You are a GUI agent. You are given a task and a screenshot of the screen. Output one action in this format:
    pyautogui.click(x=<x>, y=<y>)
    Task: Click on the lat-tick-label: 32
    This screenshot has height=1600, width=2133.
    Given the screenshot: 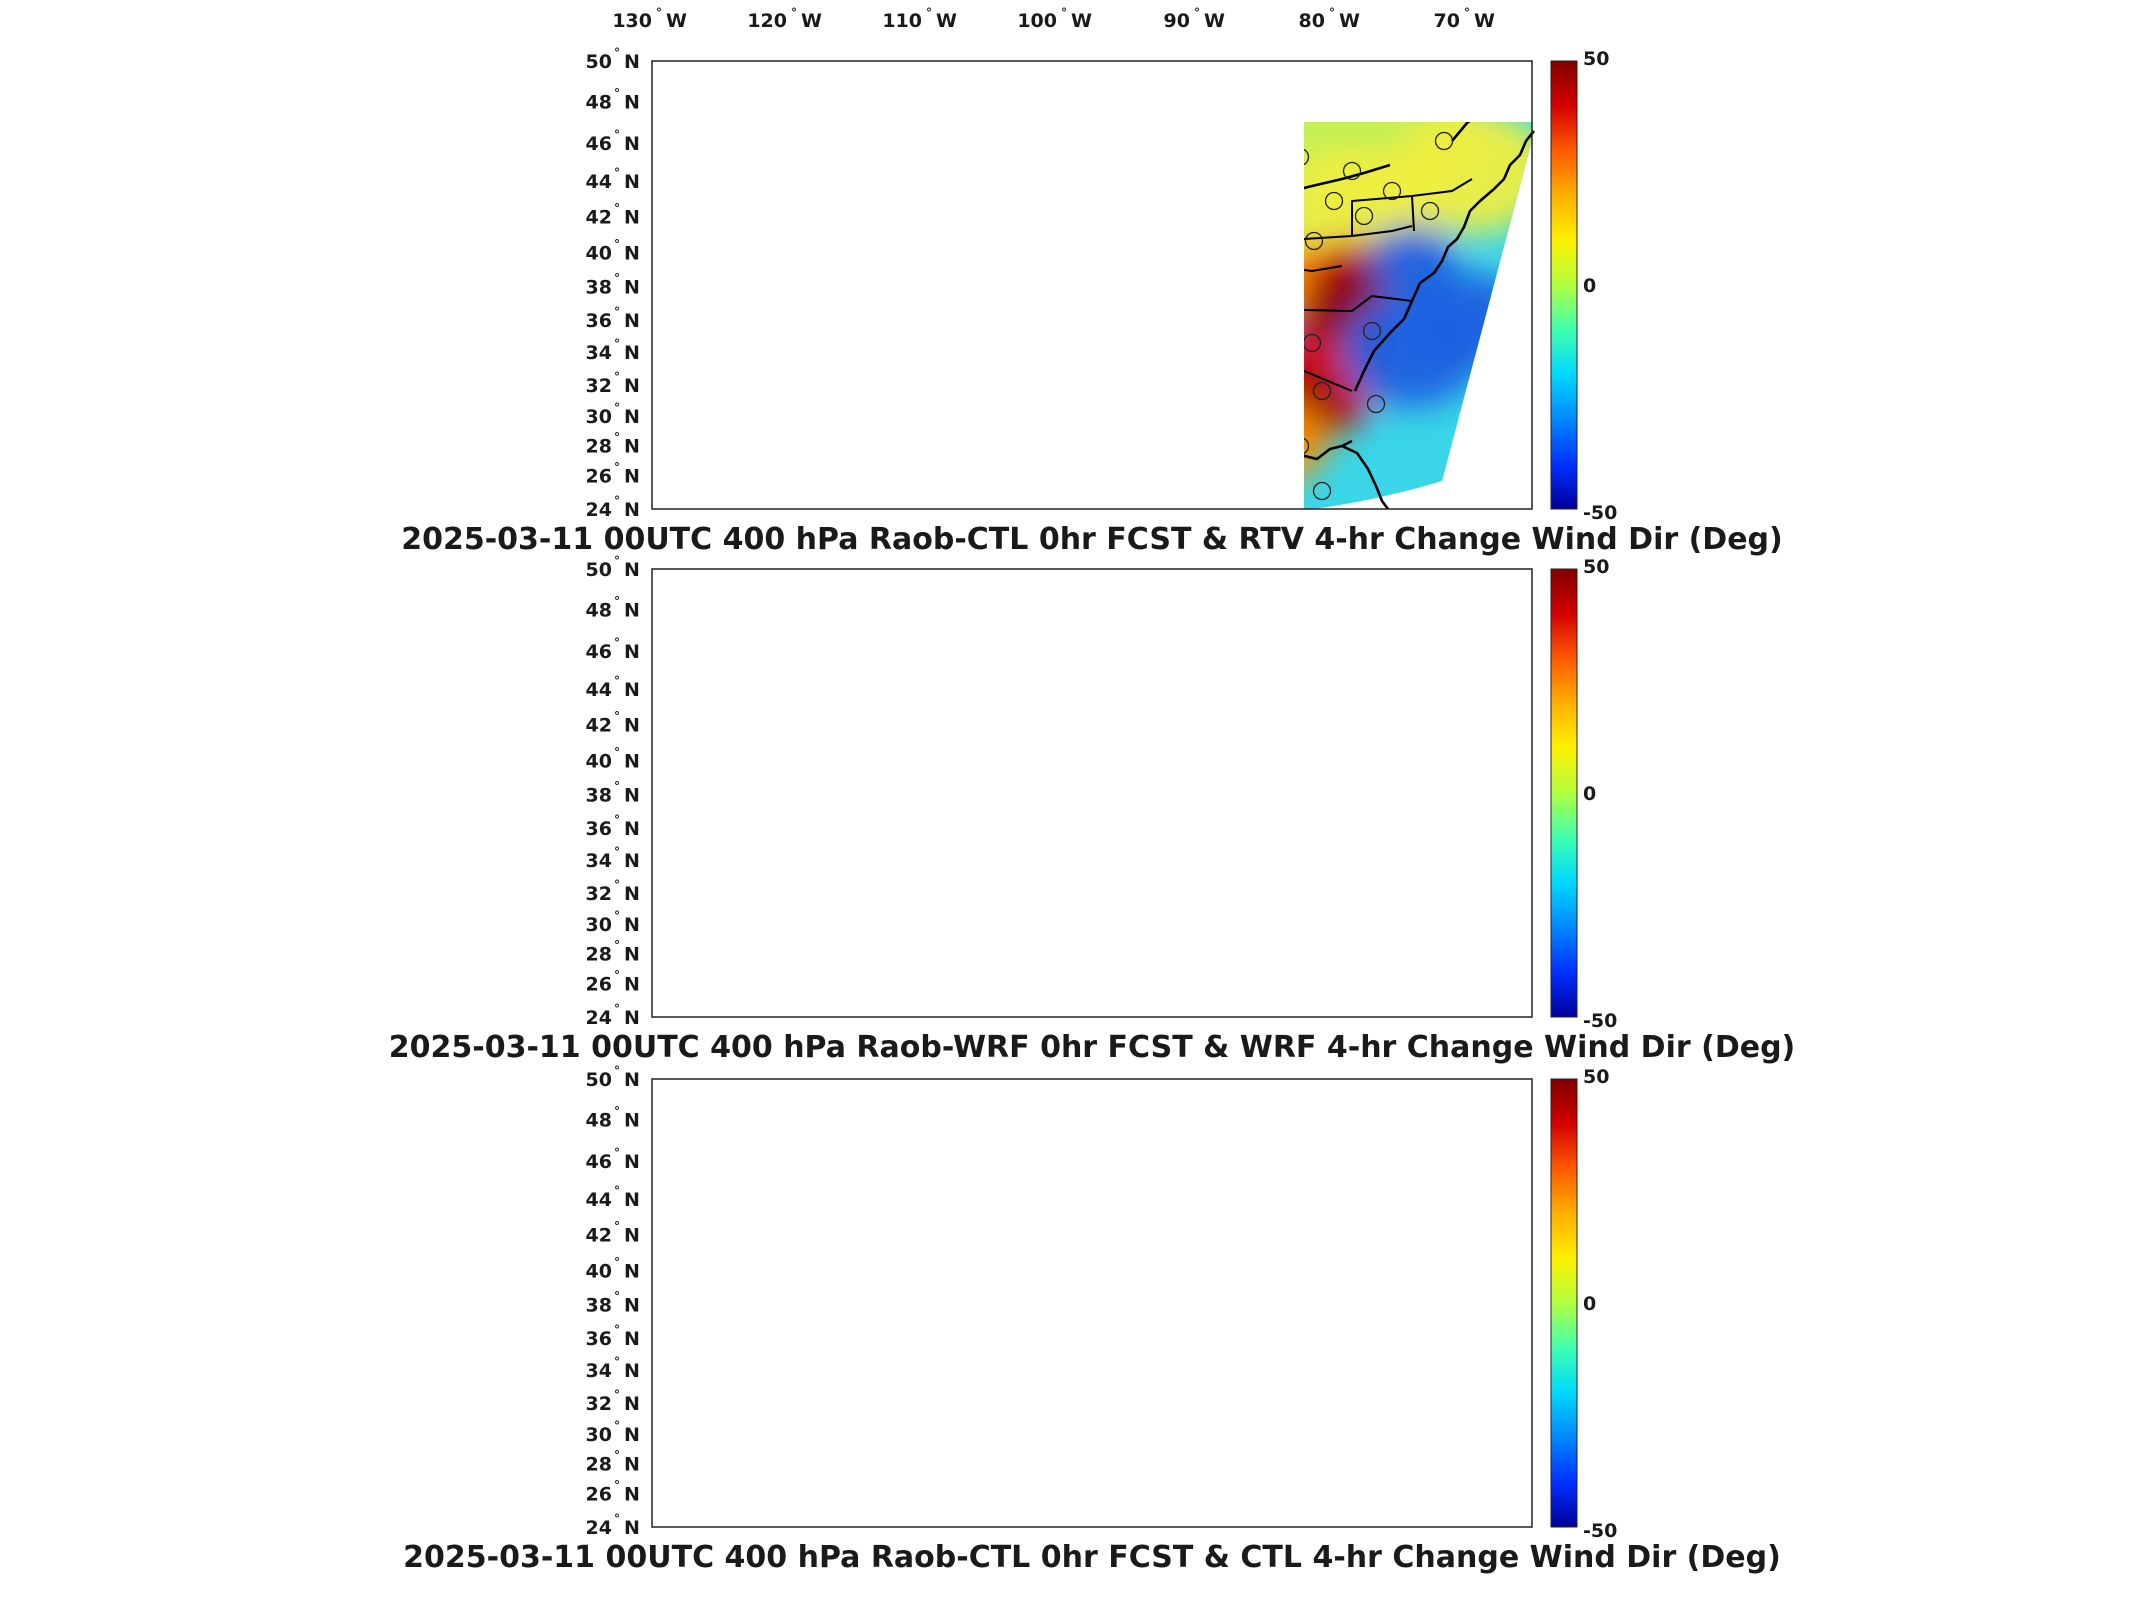 What is the action you would take?
    pyautogui.click(x=599, y=894)
    